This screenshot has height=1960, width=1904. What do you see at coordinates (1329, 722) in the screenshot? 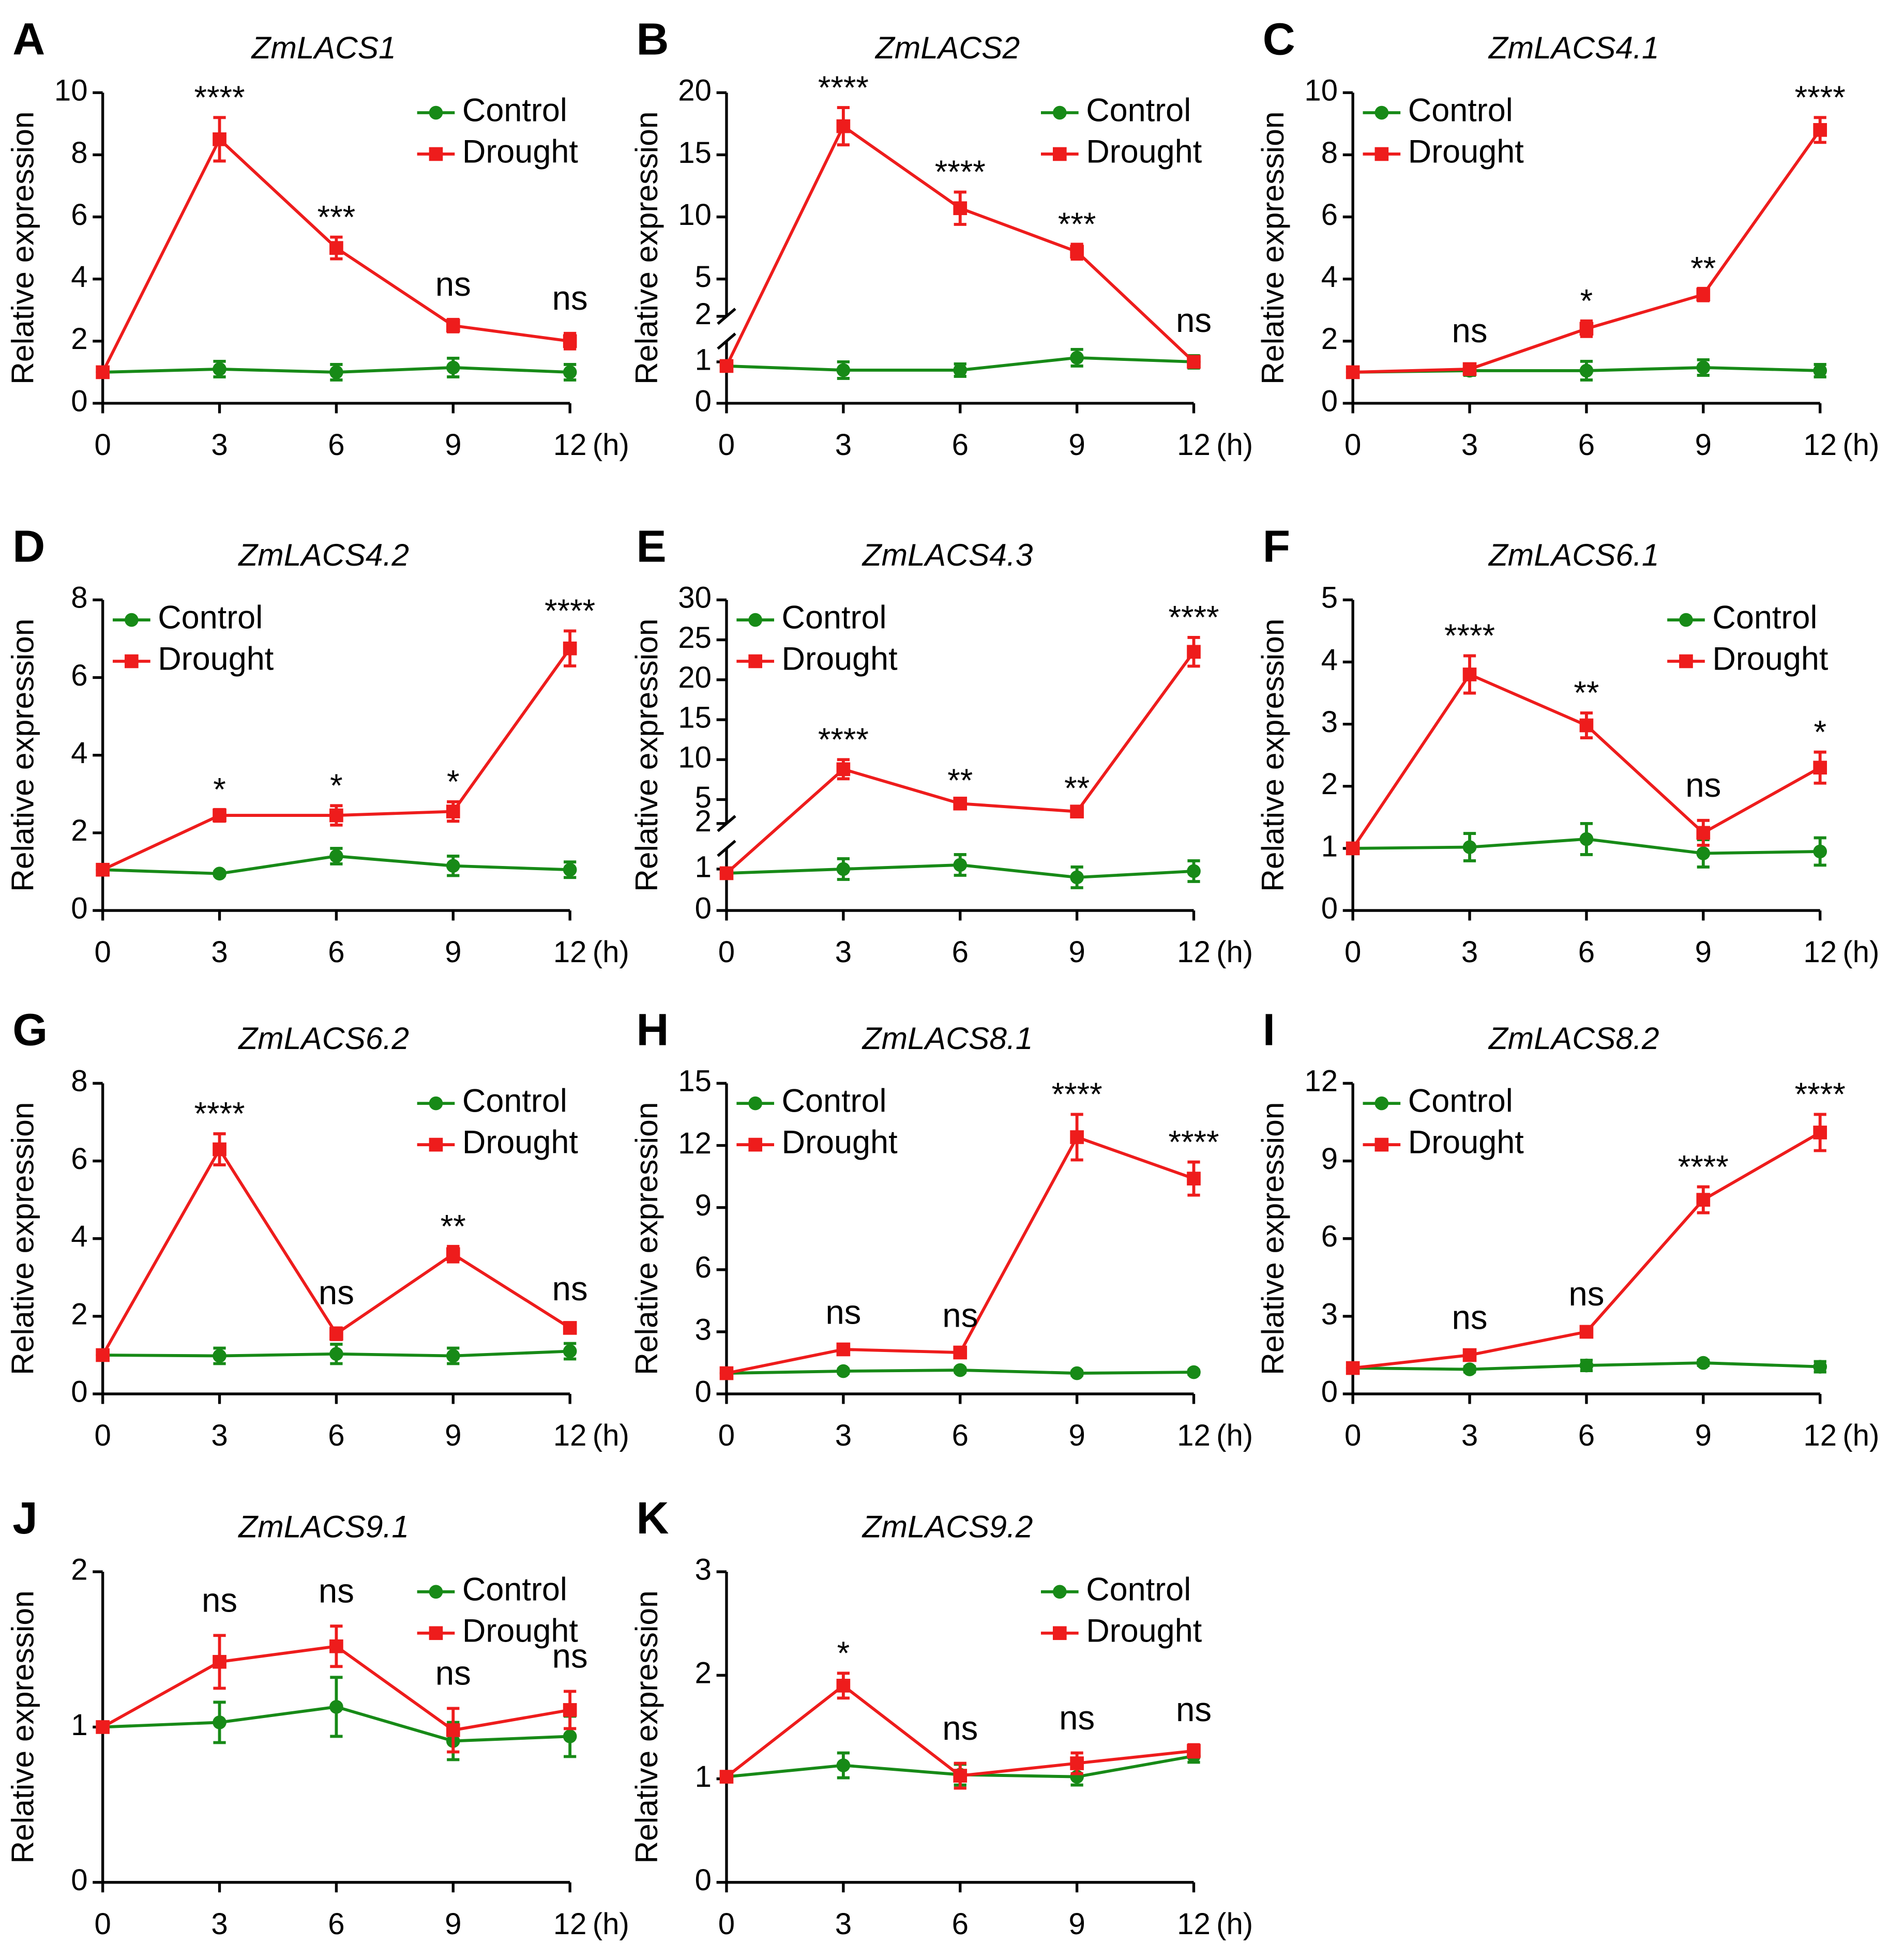
I see `y-tick-label: 3` at bounding box center [1329, 722].